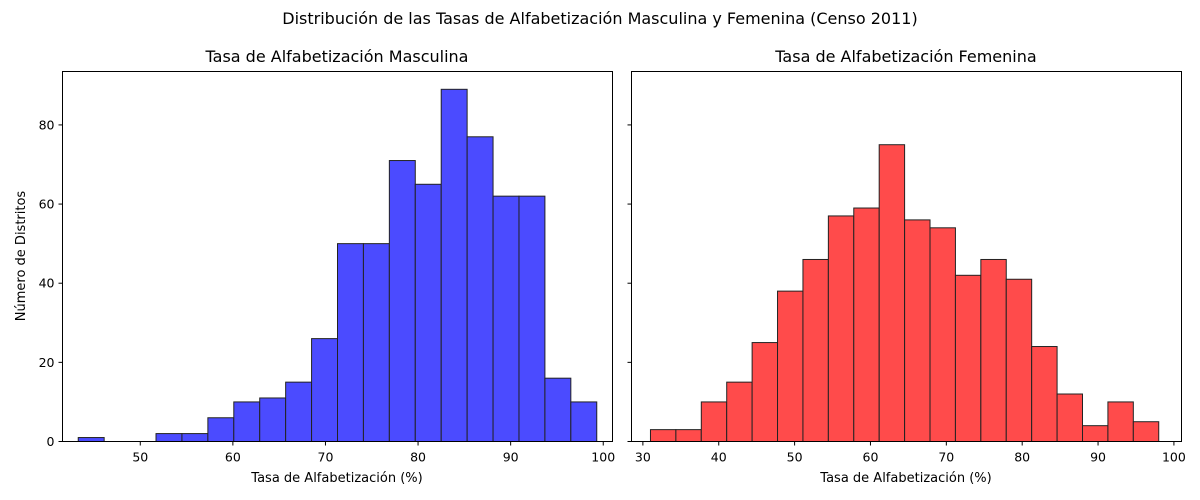  Describe the element at coordinates (51, 441) in the screenshot. I see `y-tick-label-0: 0` at that location.